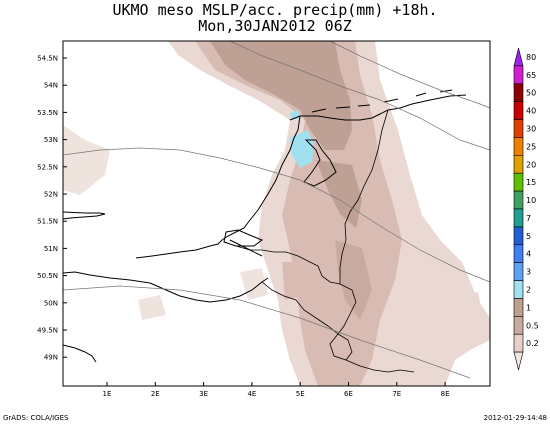 Image resolution: width=550 pixels, height=425 pixels. Describe the element at coordinates (281, 95) in the screenshot. I see `precip-area-heavy` at that location.